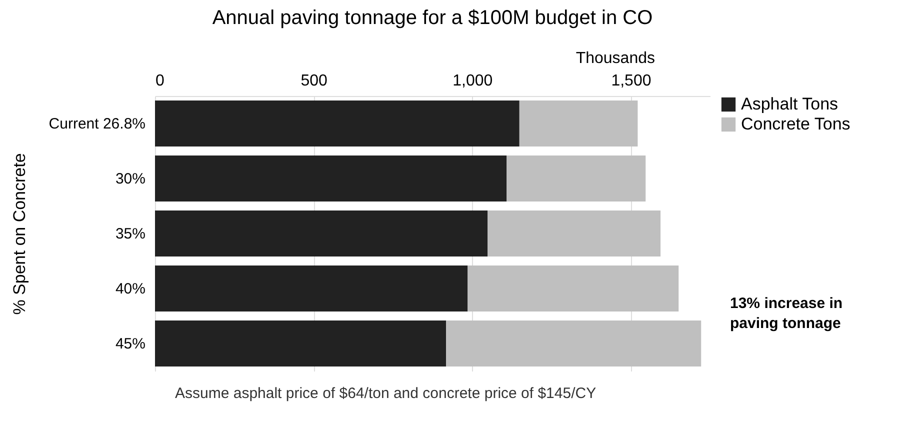 This screenshot has height=432, width=900. Describe the element at coordinates (130, 234) in the screenshot. I see `y-tick-label: 35%` at that location.